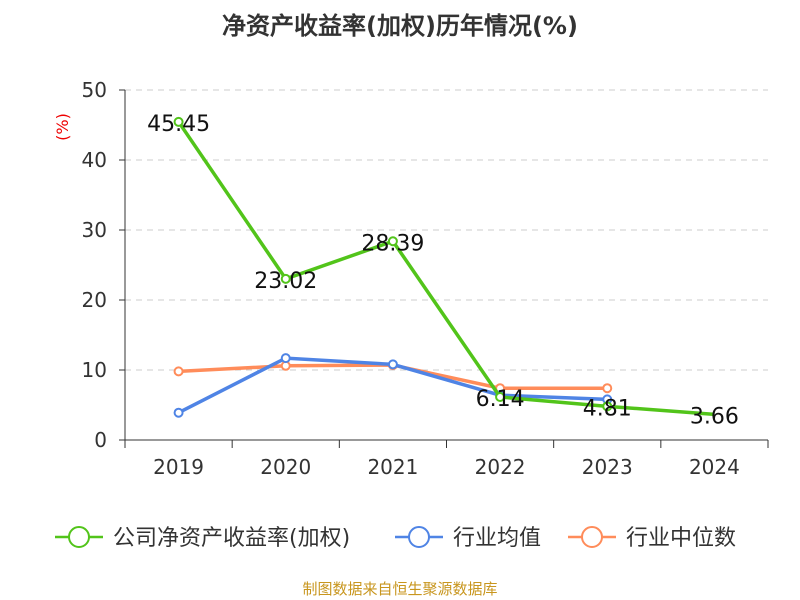 The image size is (800, 600). I want to click on legend-label: 公司净资产收益率(加权), so click(231, 538).